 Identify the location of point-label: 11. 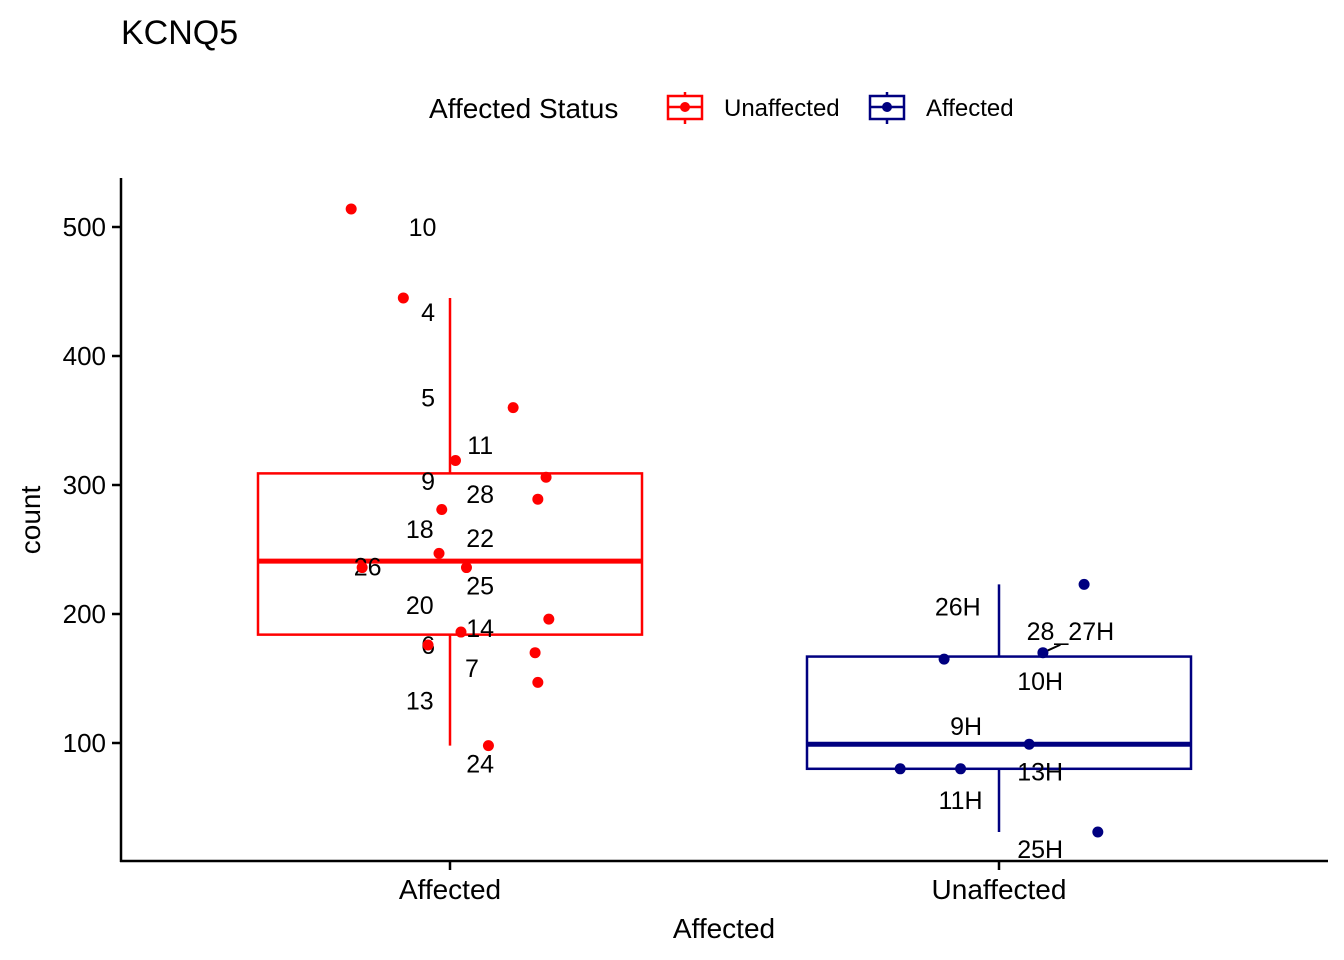
(480, 446).